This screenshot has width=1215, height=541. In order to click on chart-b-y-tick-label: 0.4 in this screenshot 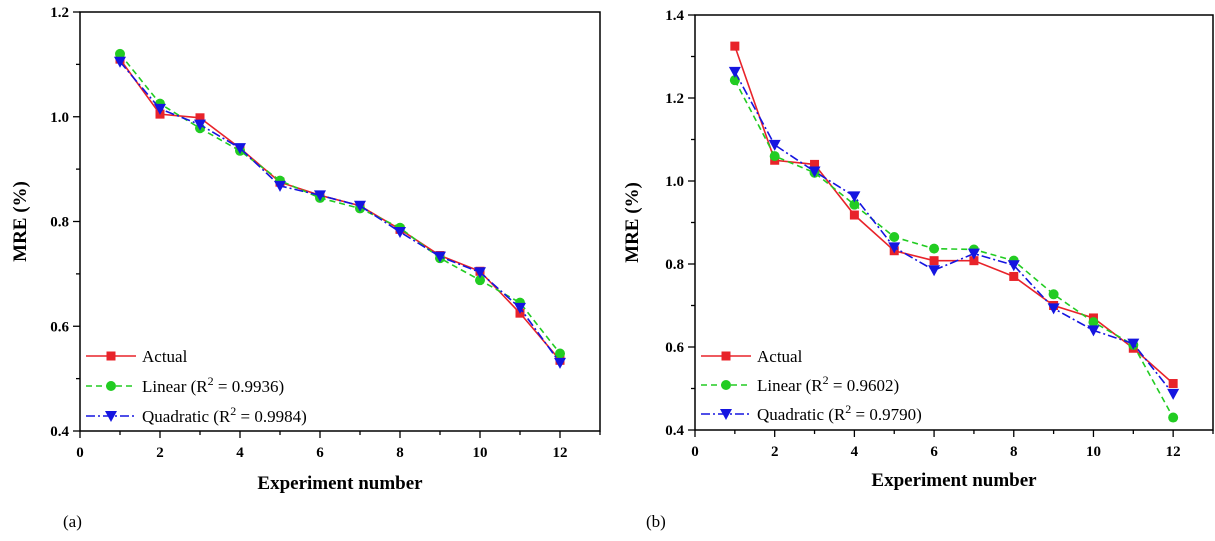, I will do `click(674, 431)`.